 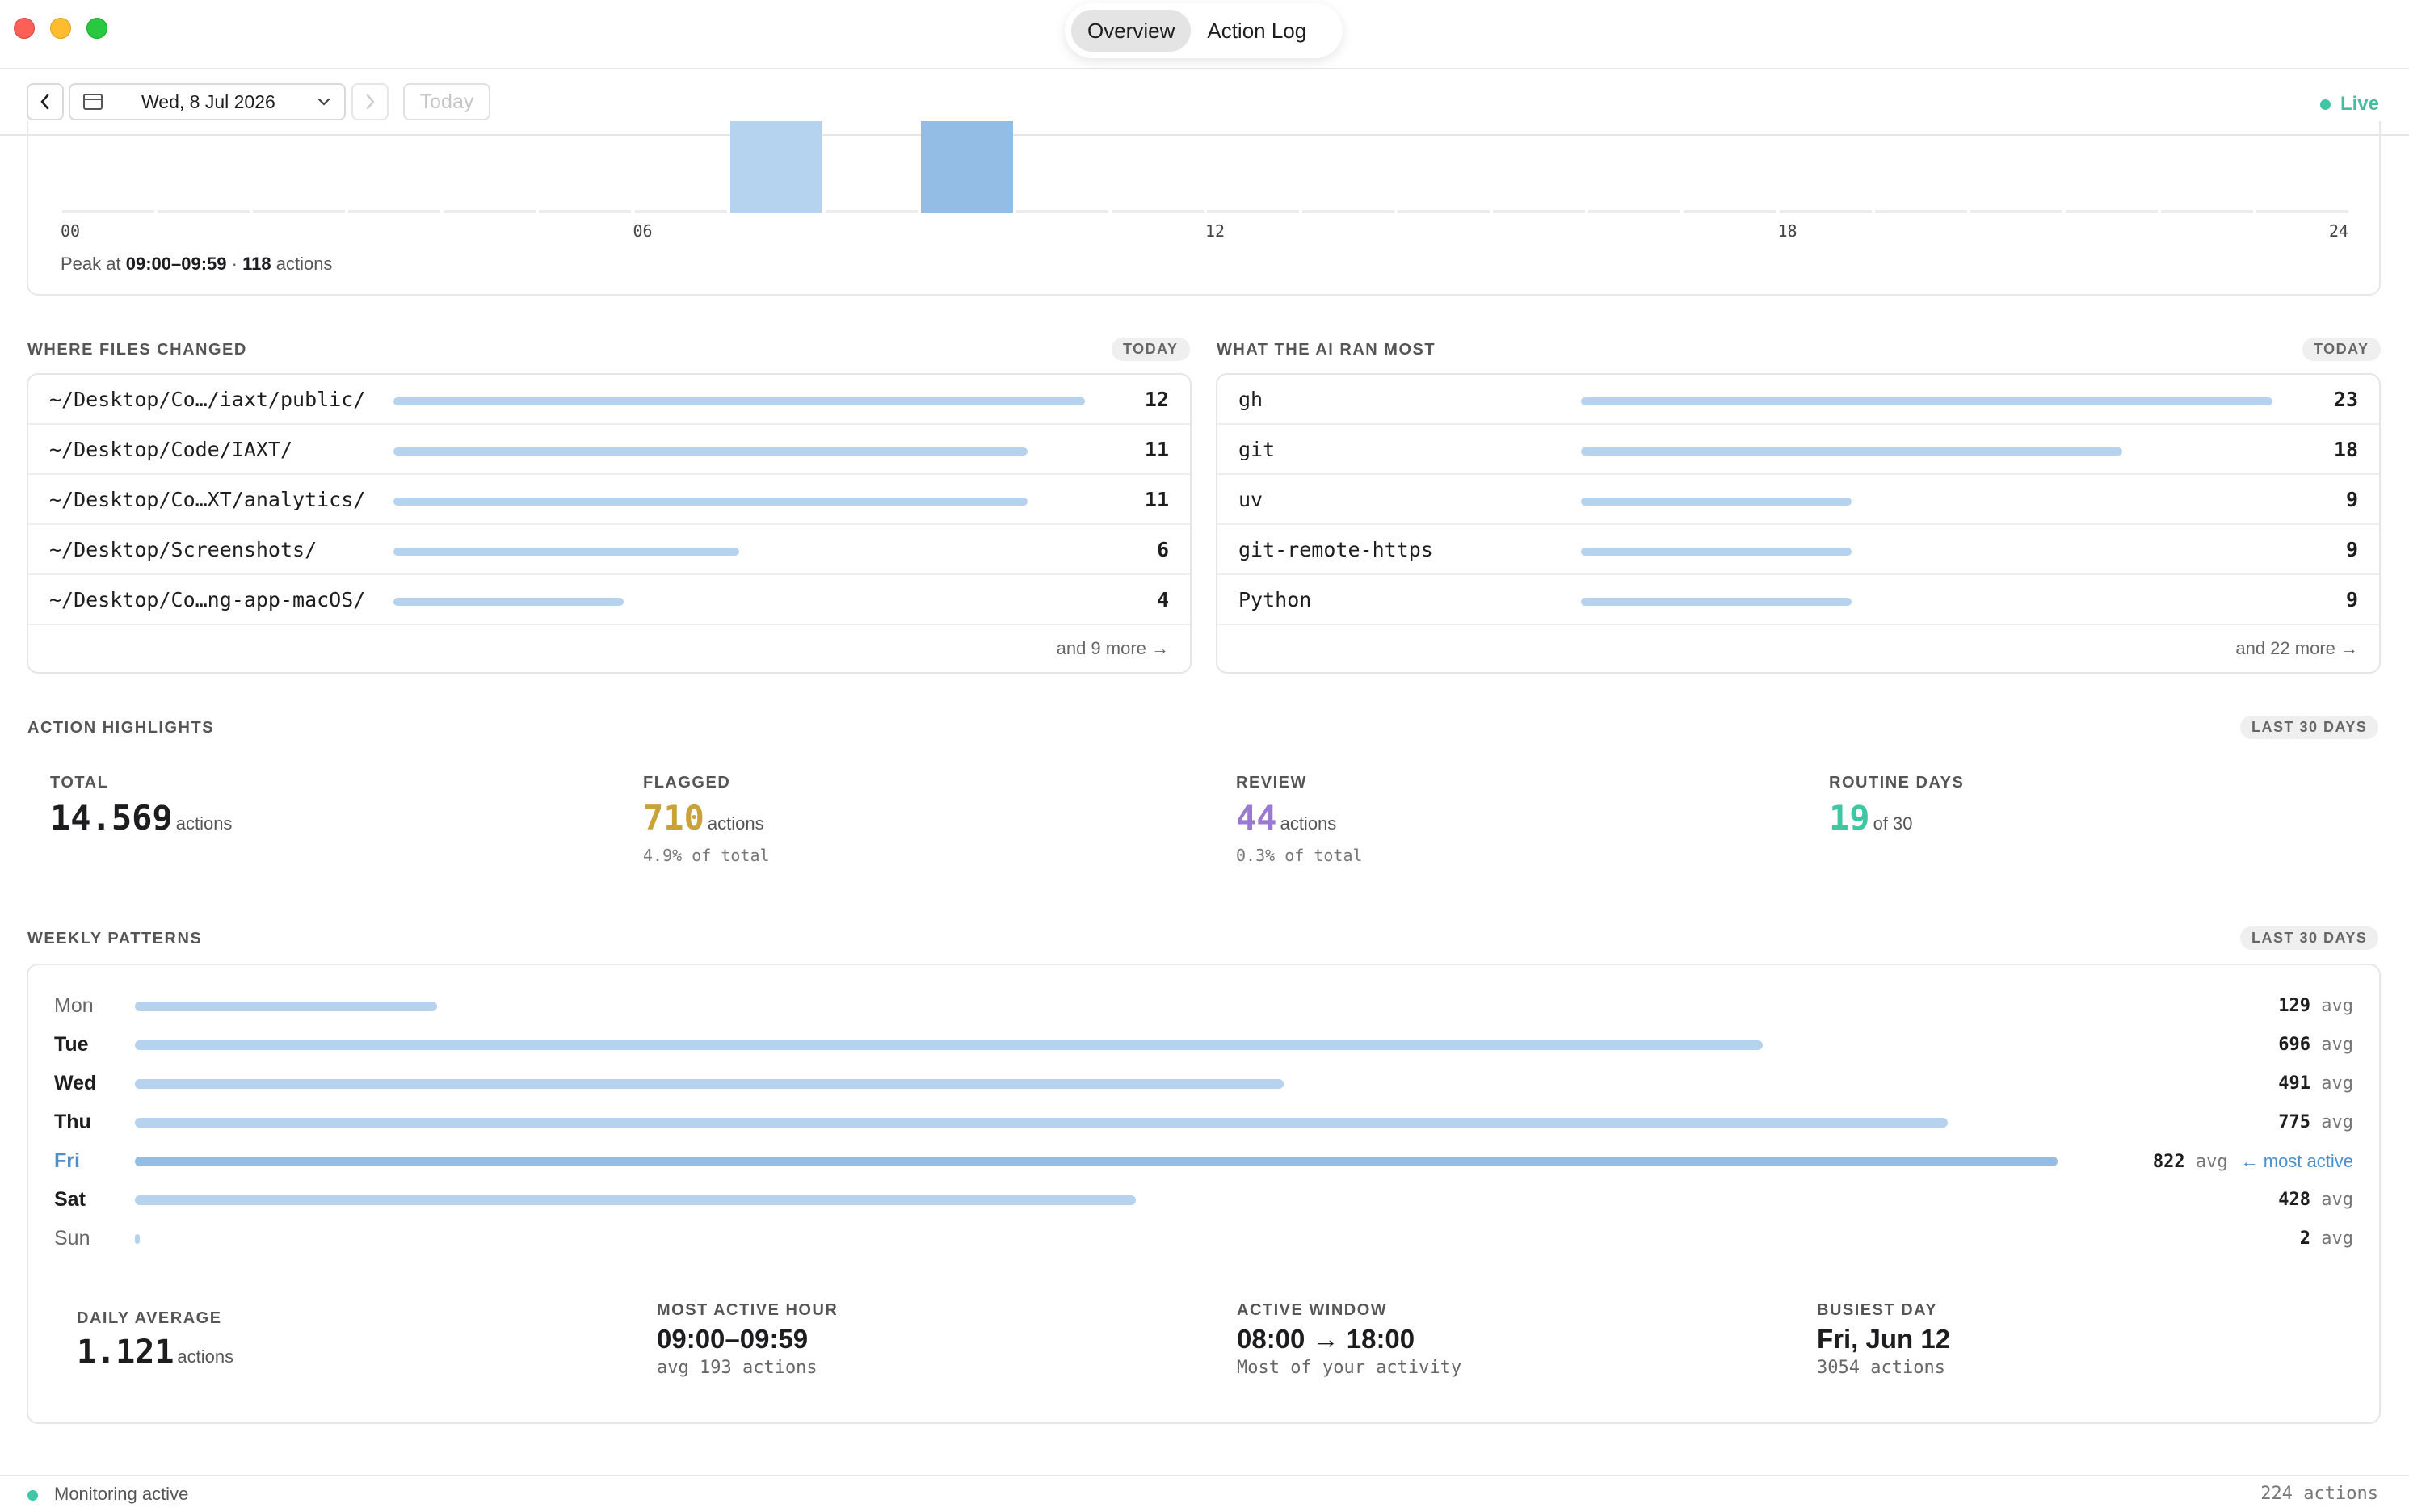 I want to click on commands-more-link: and 22 more →, so click(x=2296, y=648).